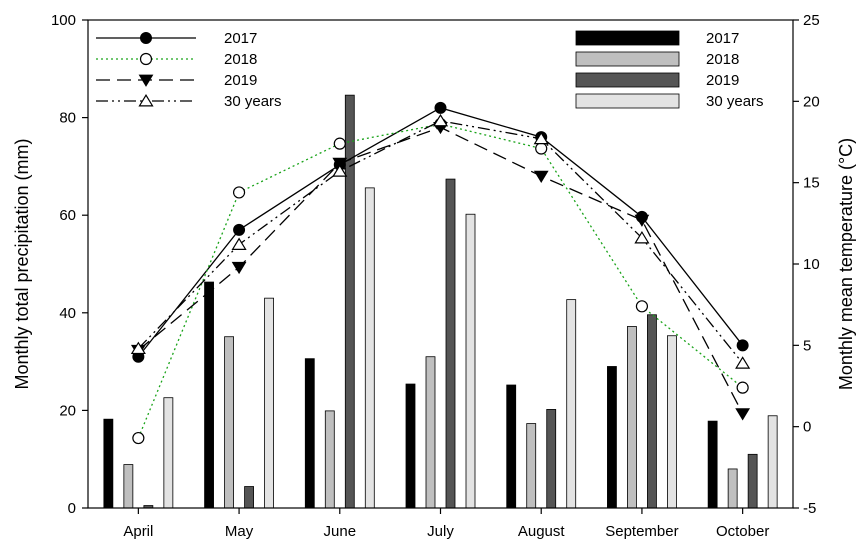 The height and width of the screenshot is (541, 864). I want to click on bar-2017-april, so click(108, 463).